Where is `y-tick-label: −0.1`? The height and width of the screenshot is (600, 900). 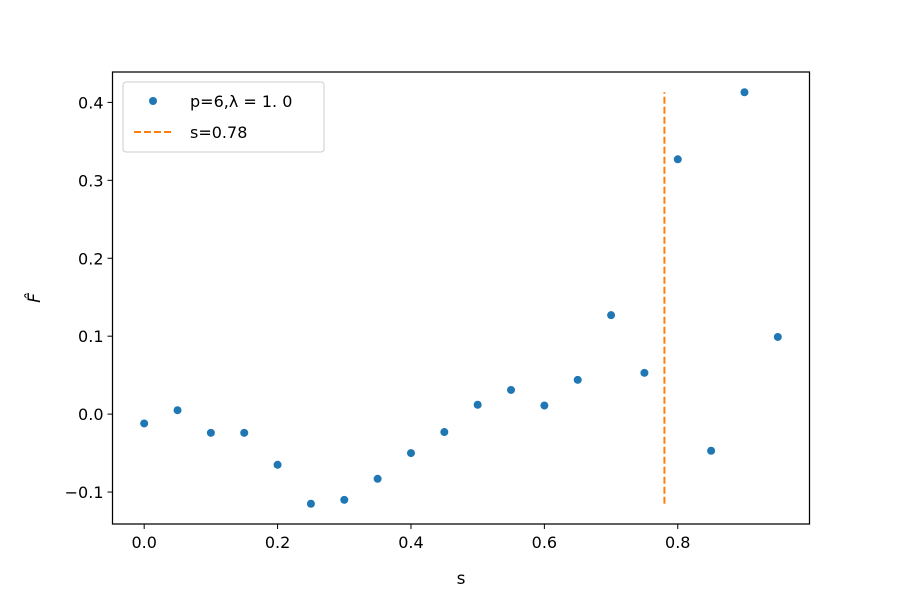
y-tick-label: −0.1 is located at coordinates (84, 492).